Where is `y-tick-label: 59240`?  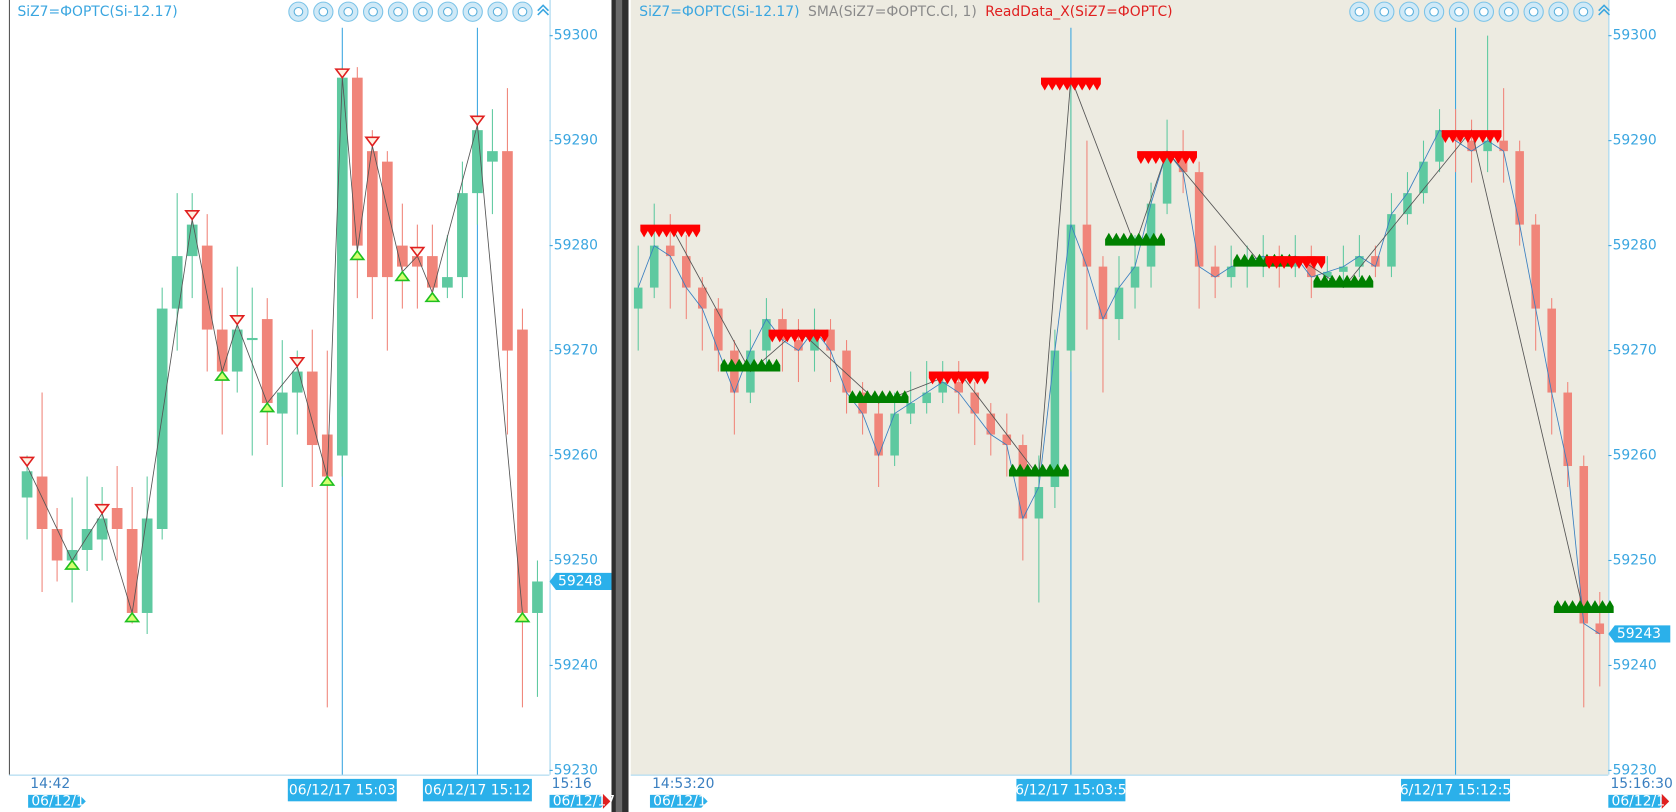 y-tick-label: 59240 is located at coordinates (1635, 665).